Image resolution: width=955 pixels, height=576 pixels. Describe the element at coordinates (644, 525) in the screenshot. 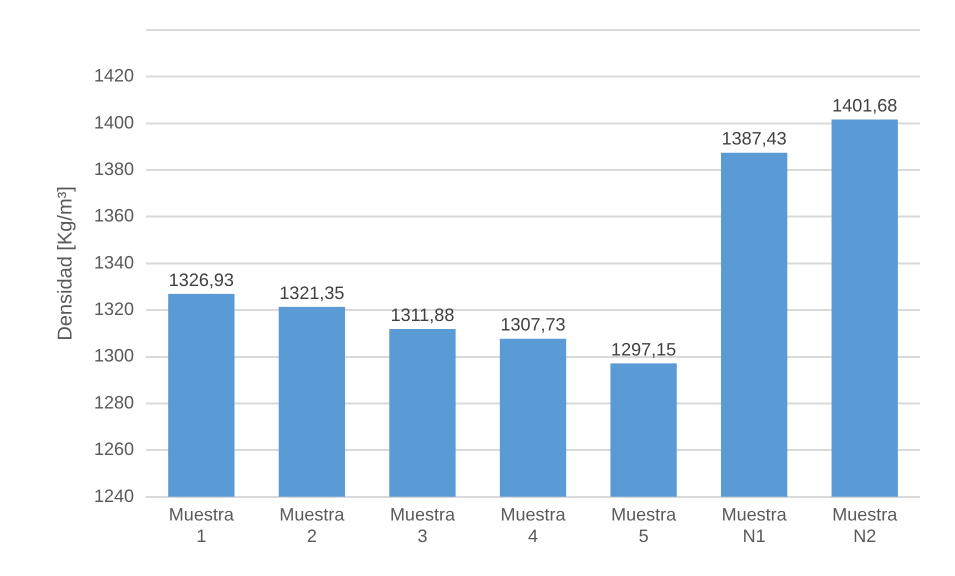

I see `x-tick-label: Muestra 5` at that location.